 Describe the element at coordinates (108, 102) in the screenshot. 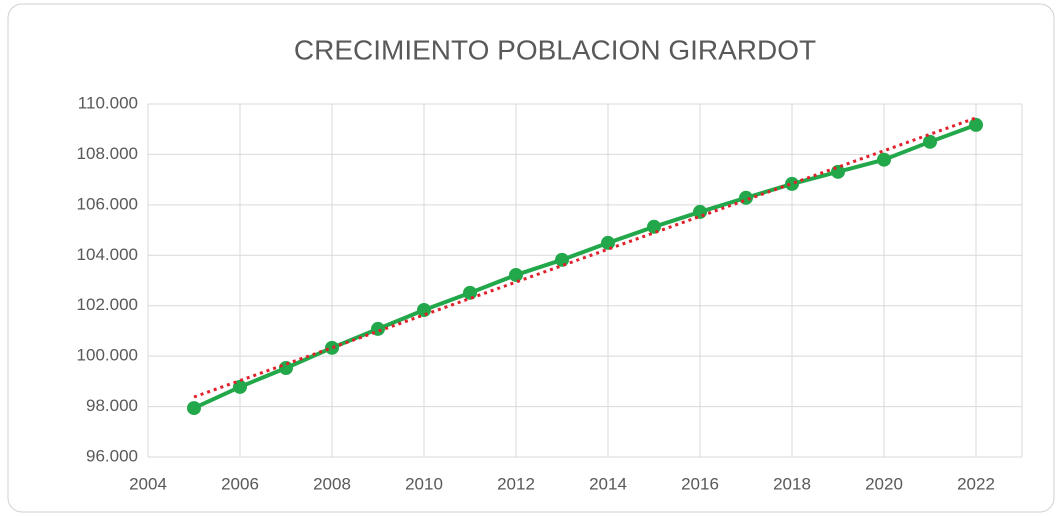

I see `y-tick-label: 110.000` at that location.